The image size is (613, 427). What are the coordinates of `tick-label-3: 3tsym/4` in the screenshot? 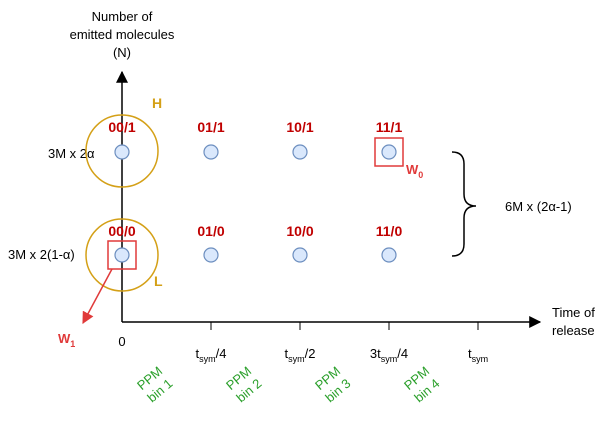 It's located at (389, 355).